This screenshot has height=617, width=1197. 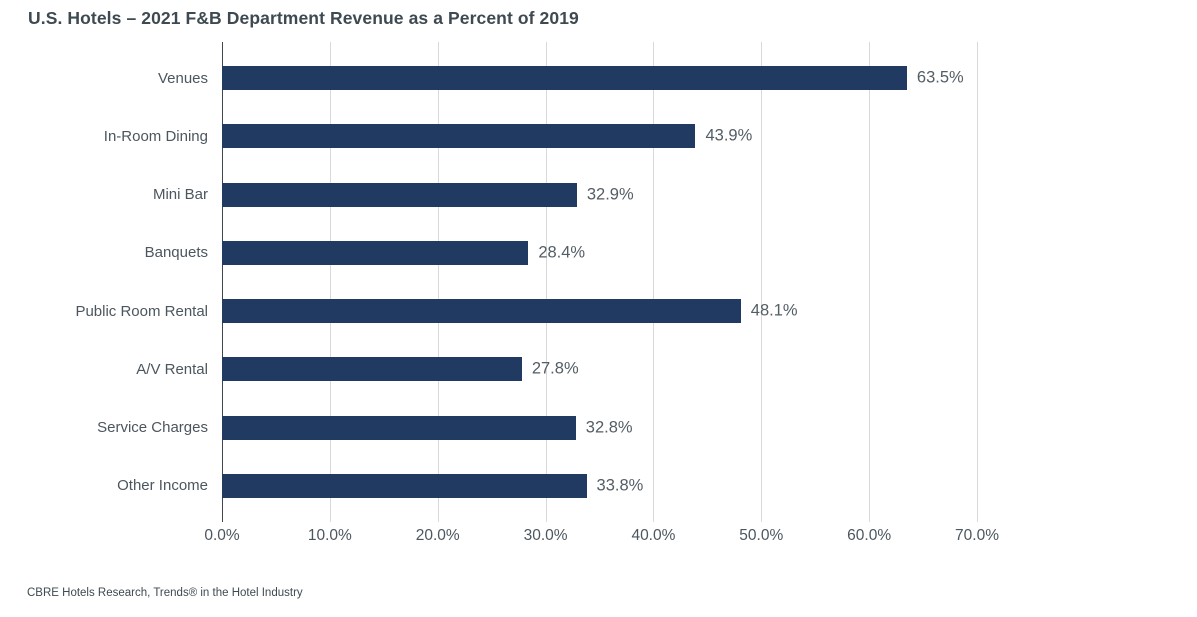 I want to click on bar-row: Mini Bar 32.9%, so click(x=598, y=195).